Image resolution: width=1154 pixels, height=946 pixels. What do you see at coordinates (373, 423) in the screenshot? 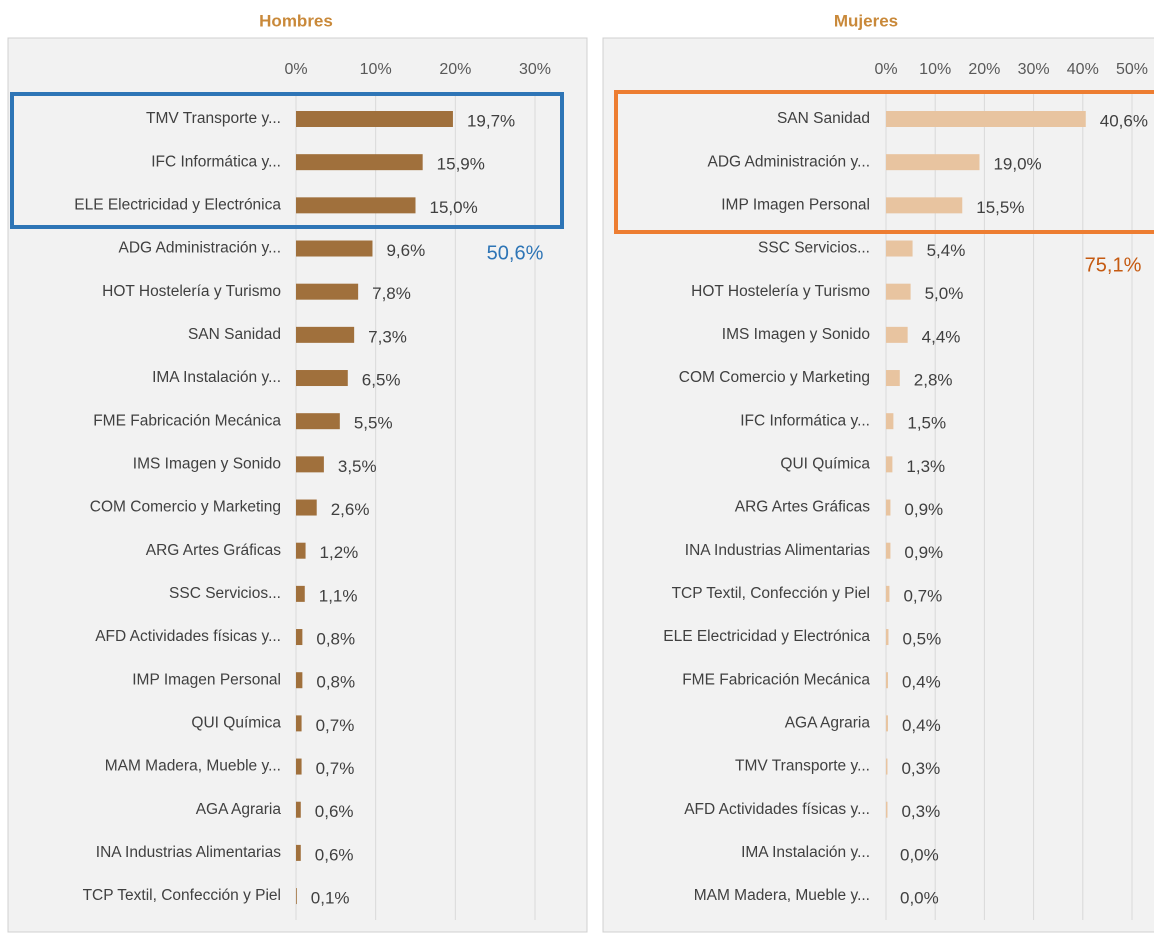
I see `value-label: 5,5%` at bounding box center [373, 423].